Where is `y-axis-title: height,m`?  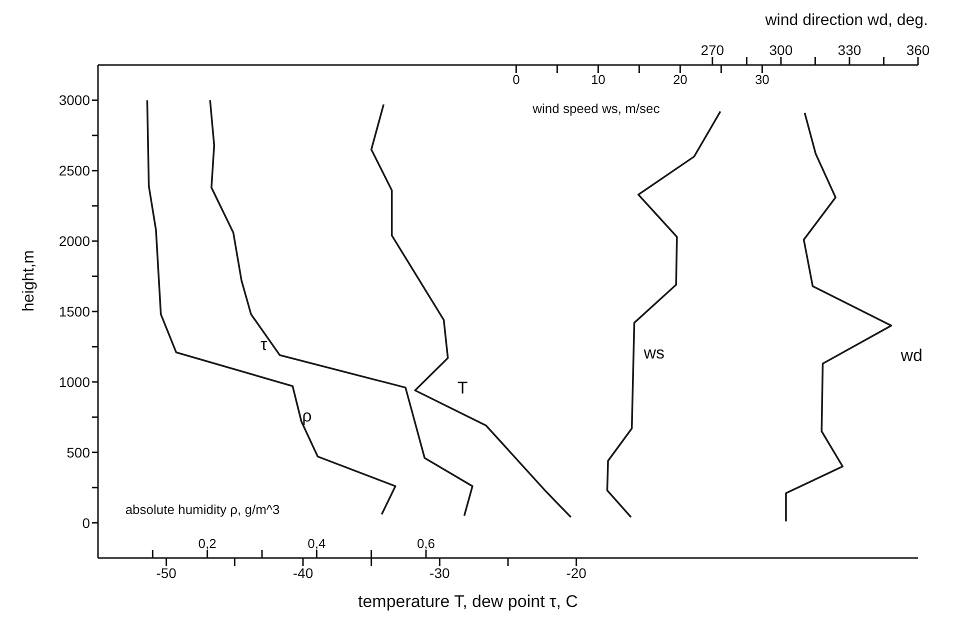 y-axis-title: height,m is located at coordinates (29, 281).